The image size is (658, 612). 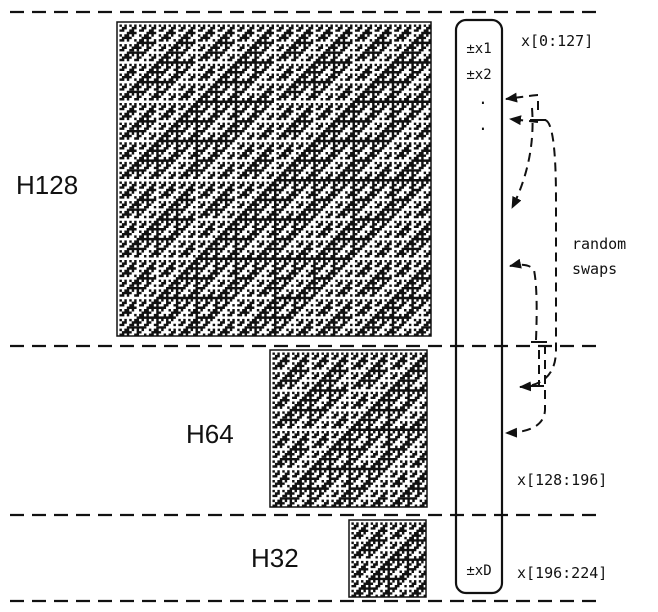 I want to click on matrix-h64-cells, so click(x=350, y=429).